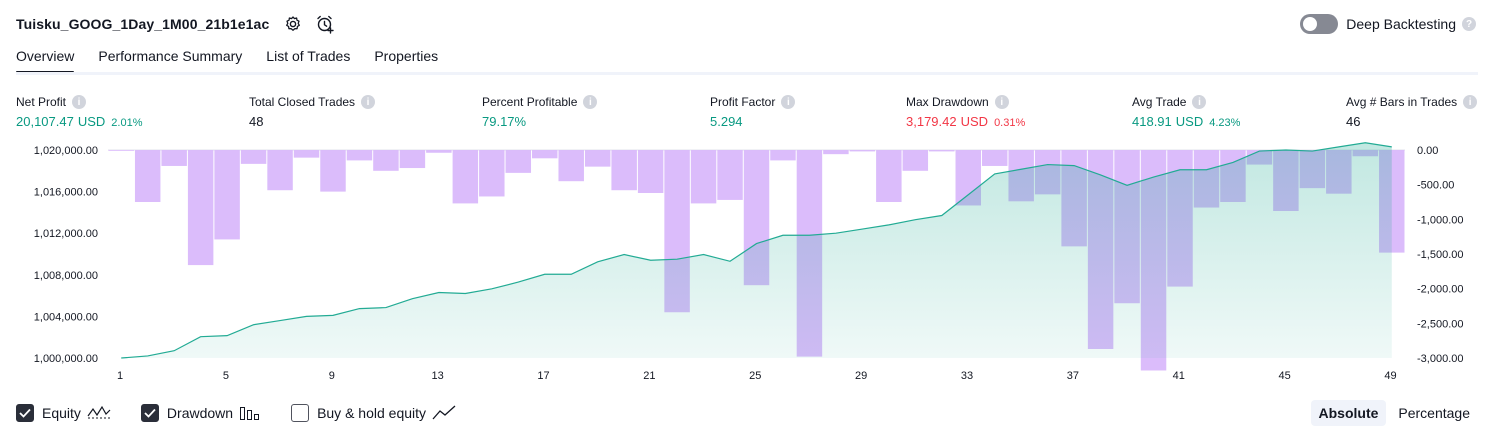 This screenshot has width=1494, height=438. I want to click on metric-value: 46, so click(1353, 121).